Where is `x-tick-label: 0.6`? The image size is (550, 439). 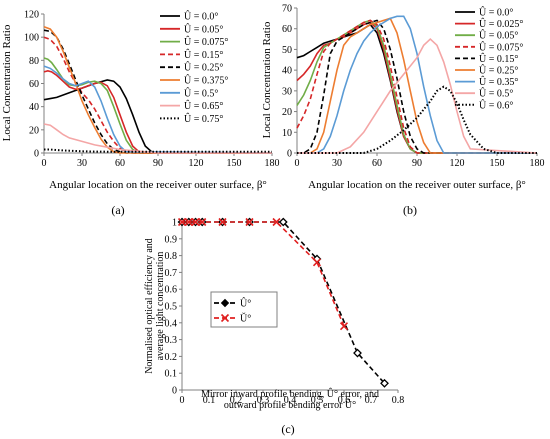 x-tick-label: 0.6 is located at coordinates (344, 400).